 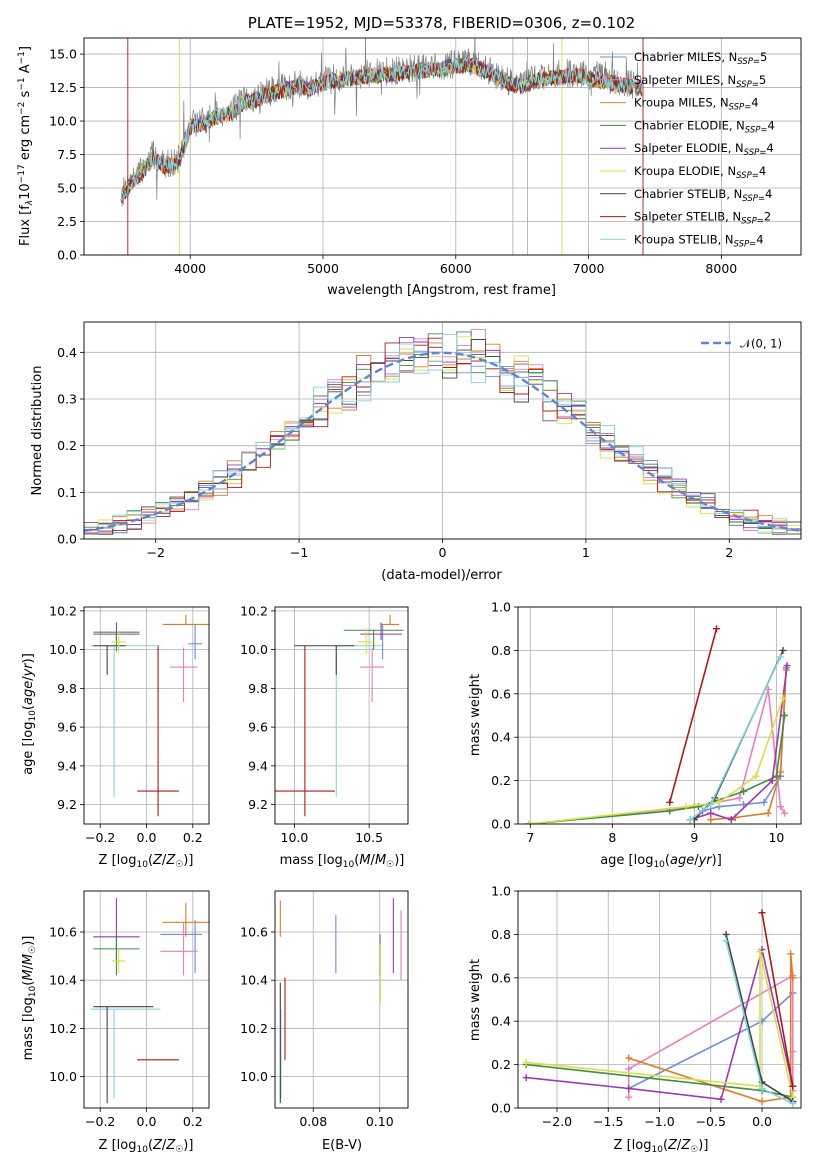 I want to click on weight-vs-age-yticks: 0.0 0.2 0.4 0.6 0.8 1.0, so click(x=504, y=716).